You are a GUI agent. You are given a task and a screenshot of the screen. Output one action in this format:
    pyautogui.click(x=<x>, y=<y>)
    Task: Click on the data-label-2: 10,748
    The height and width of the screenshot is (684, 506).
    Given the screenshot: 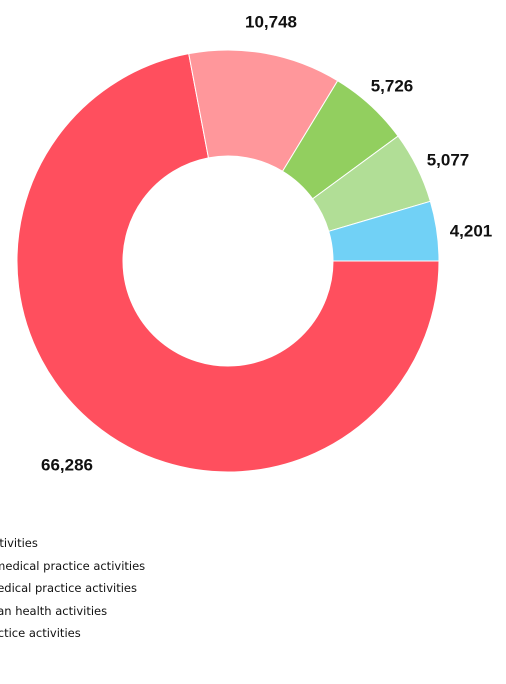 What is the action you would take?
    pyautogui.click(x=271, y=21)
    